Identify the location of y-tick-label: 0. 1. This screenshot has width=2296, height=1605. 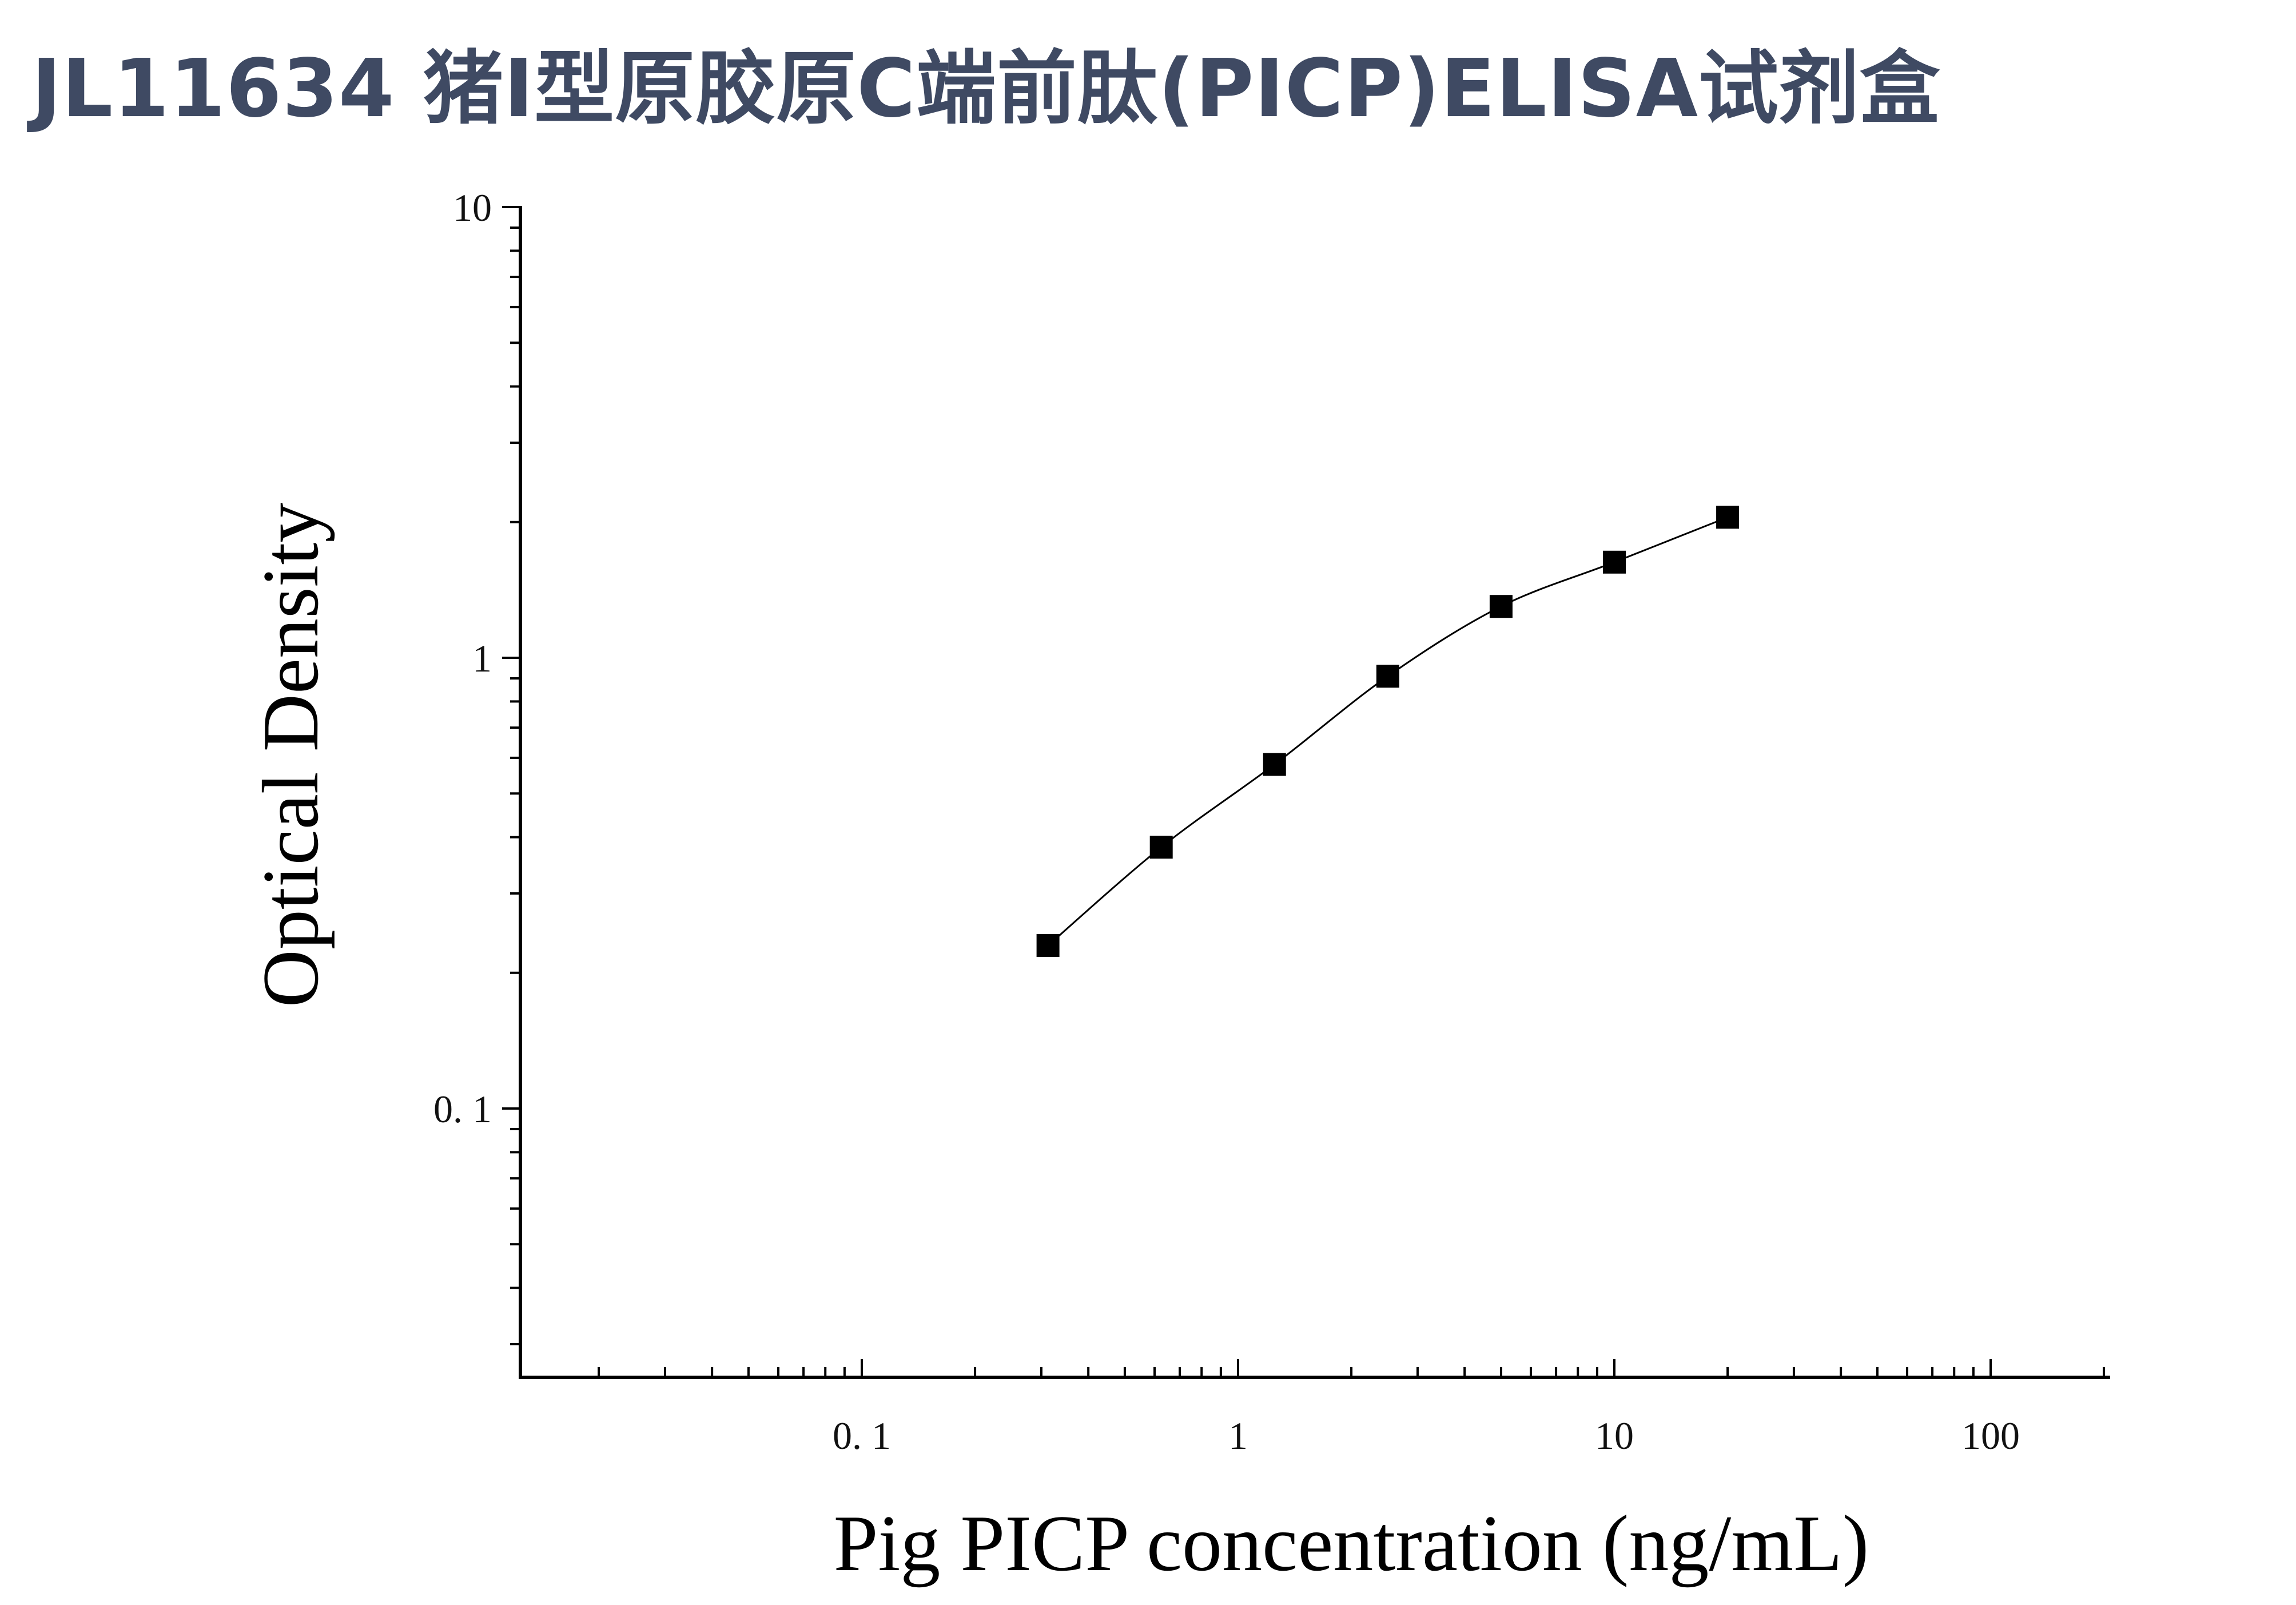
(462, 1109).